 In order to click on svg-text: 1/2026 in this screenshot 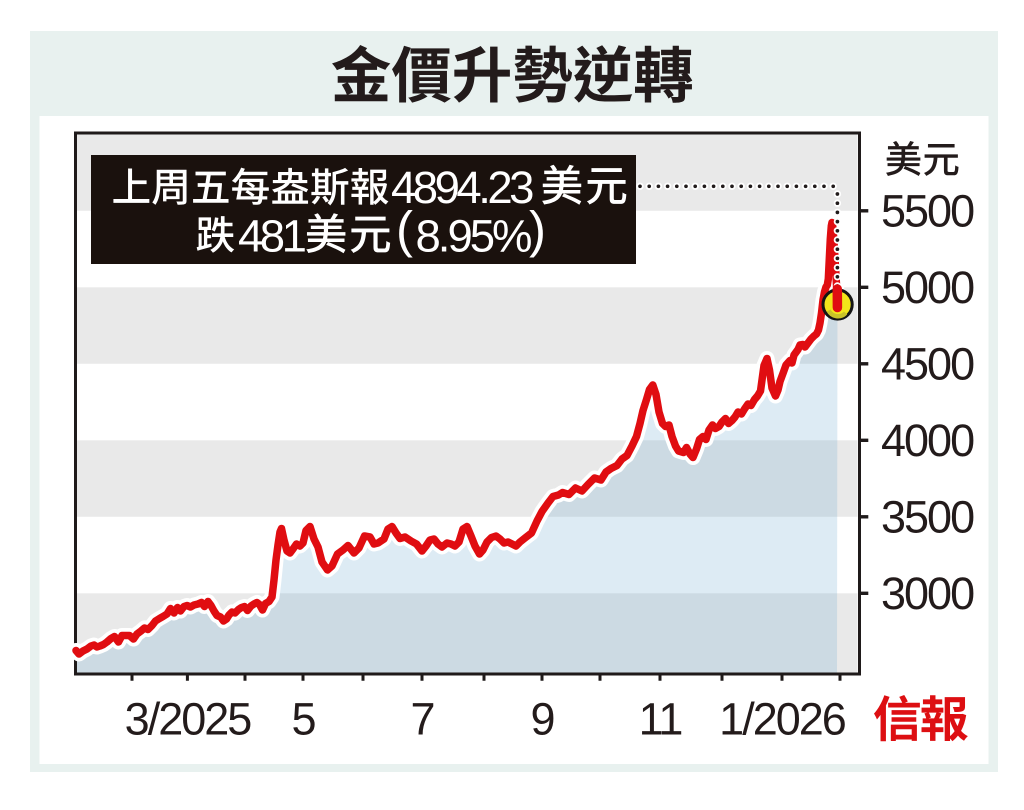, I will do `click(782, 719)`.